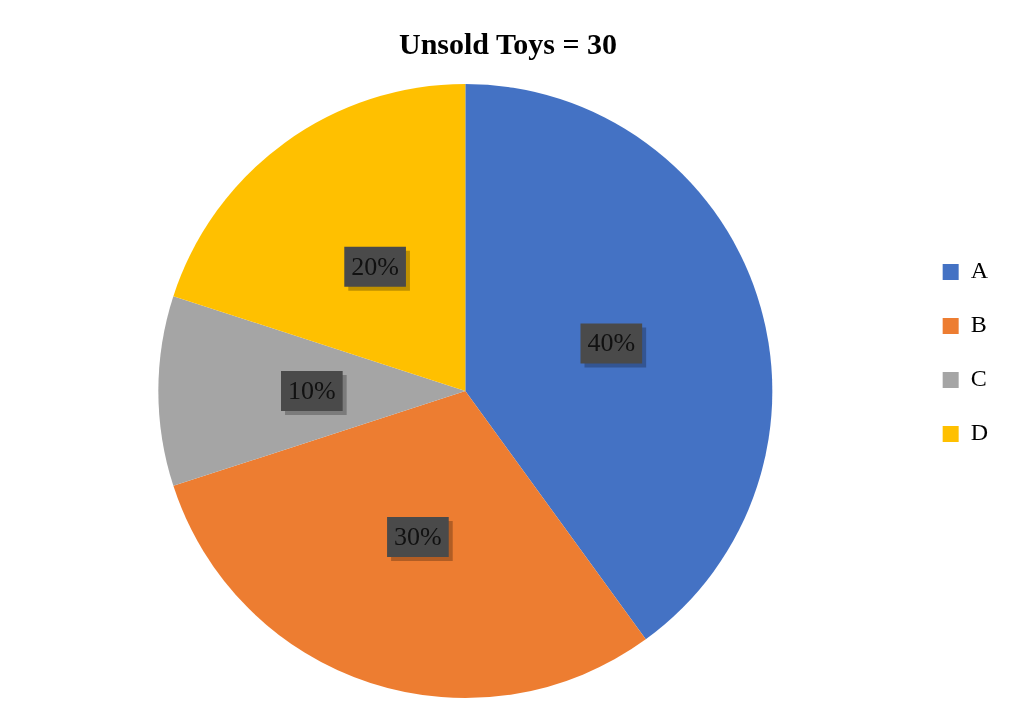 The width and height of the screenshot is (1014, 715). Describe the element at coordinates (978, 324) in the screenshot. I see `legend-label: B` at that location.